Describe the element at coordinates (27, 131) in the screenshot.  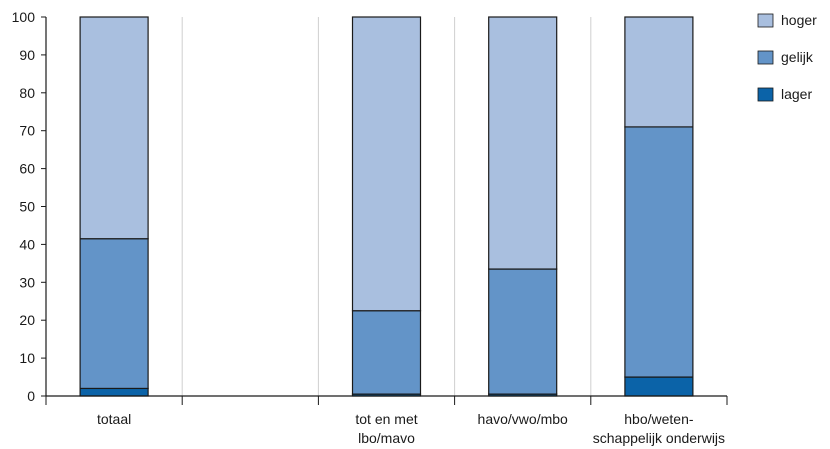
I see `y-tick-label: 70` at that location.